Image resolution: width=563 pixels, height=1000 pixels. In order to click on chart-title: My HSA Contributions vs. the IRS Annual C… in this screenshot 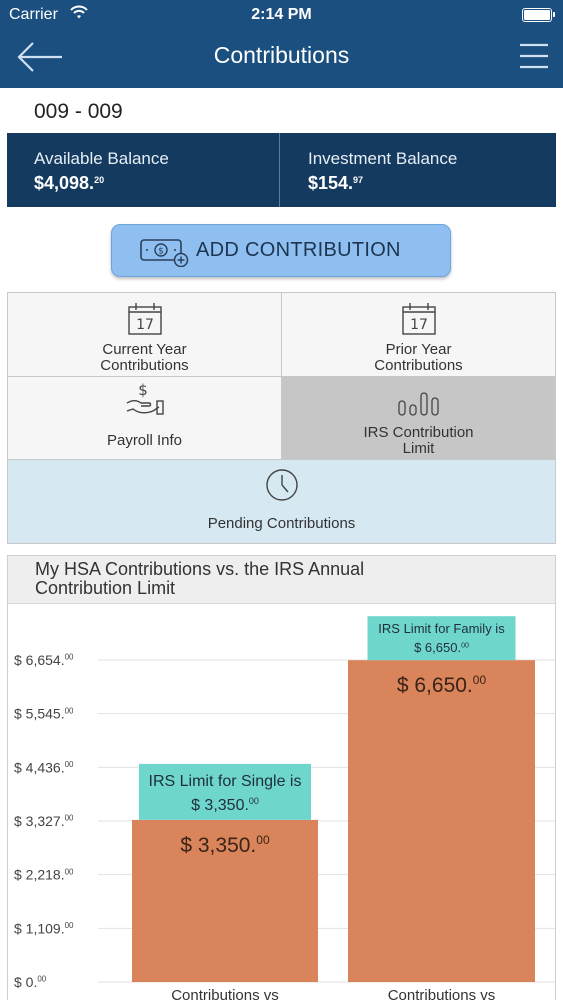, I will do `click(200, 578)`.